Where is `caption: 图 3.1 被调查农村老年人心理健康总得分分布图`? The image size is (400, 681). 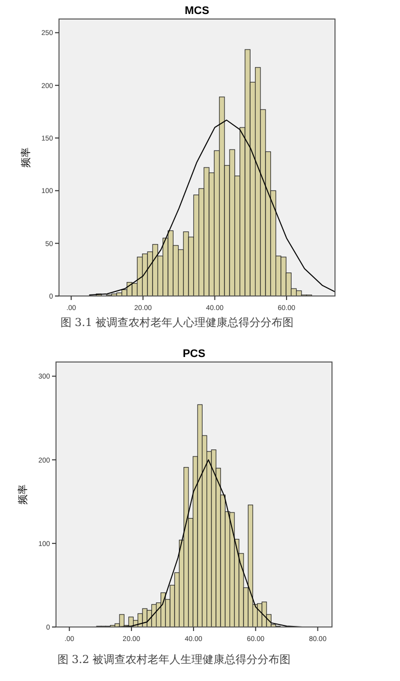 caption: 图 3.1 被调查农村老年人心理健康总得分分布图 is located at coordinates (177, 322).